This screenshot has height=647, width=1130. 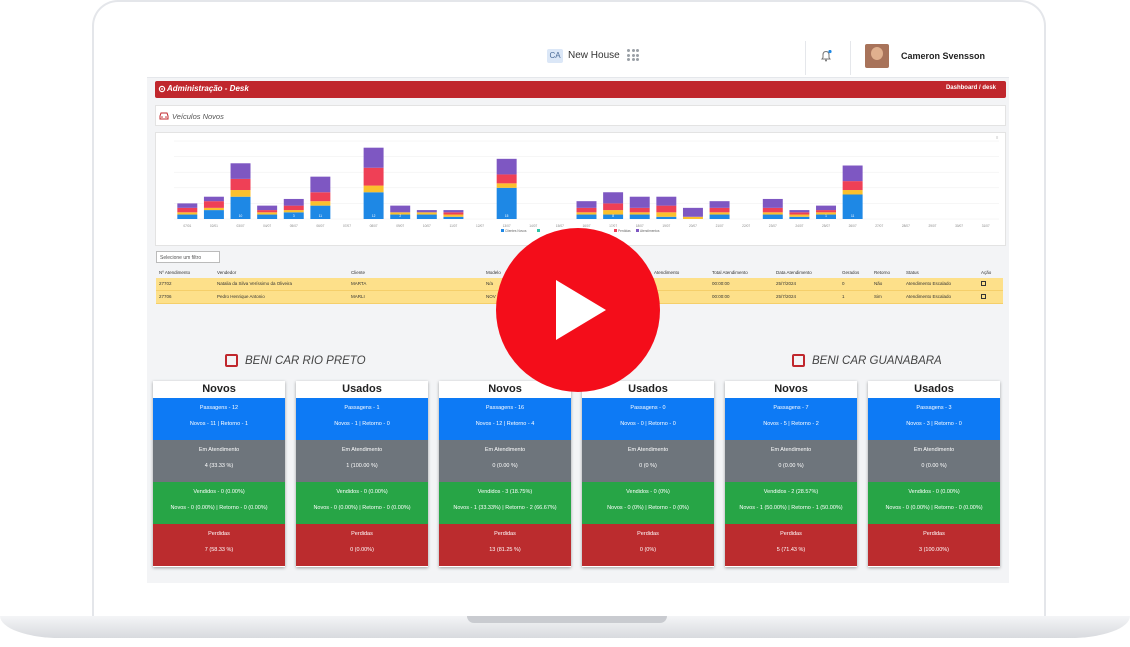 What do you see at coordinates (853, 226) in the screenshot?
I see `x-tick-label: 26/07` at bounding box center [853, 226].